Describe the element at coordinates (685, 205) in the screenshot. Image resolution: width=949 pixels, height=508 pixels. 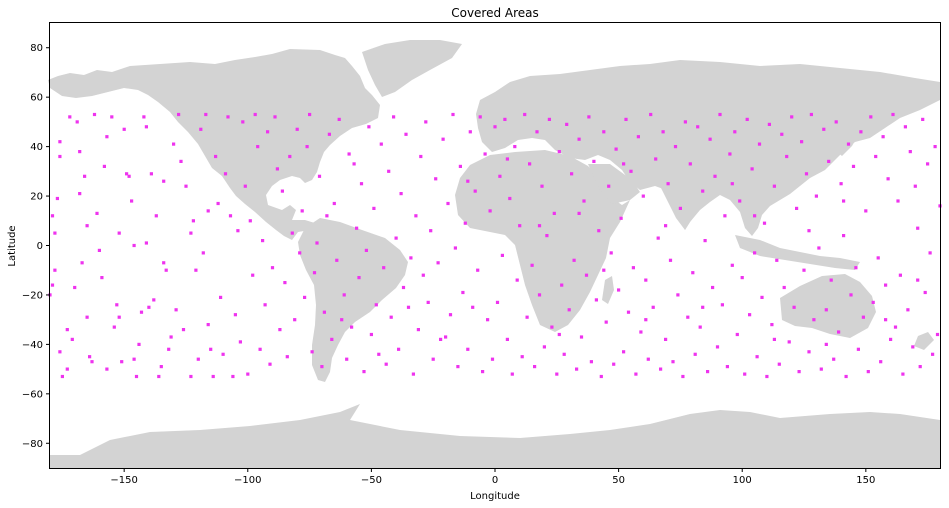
I see `land-india` at that location.